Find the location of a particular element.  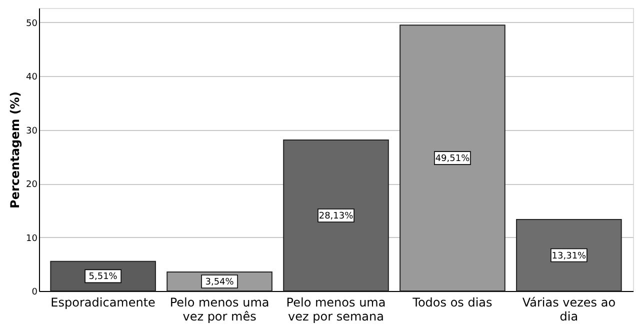

data-label: 5,51% is located at coordinates (103, 277).